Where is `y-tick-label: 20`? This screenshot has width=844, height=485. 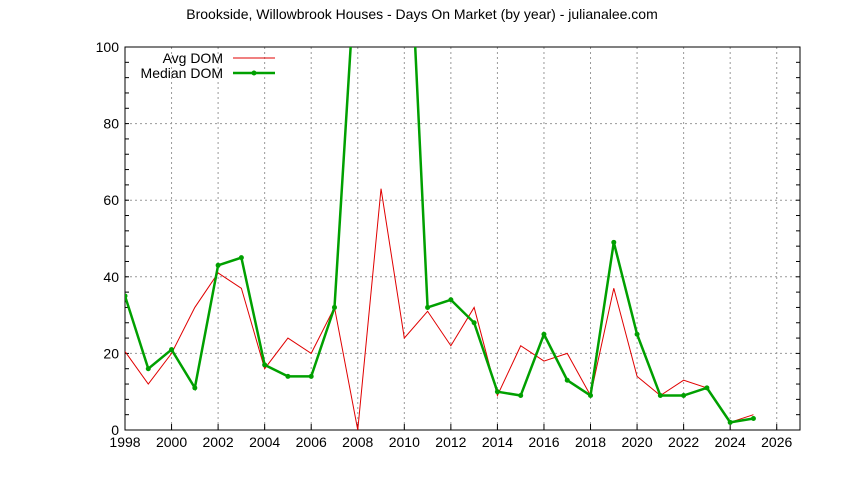
y-tick-label: 20 is located at coordinates (111, 353).